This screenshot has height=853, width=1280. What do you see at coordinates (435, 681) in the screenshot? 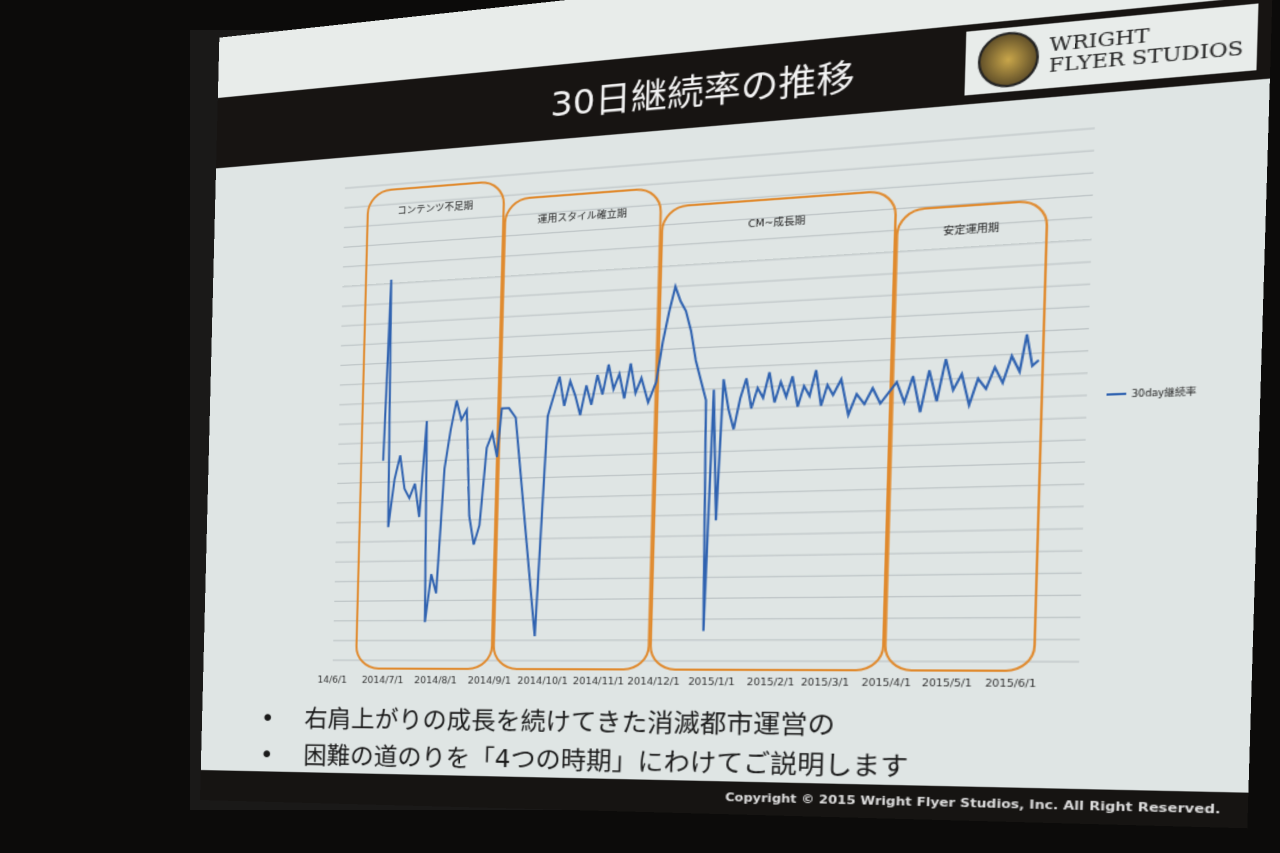
I see `x-tick-label: 2014/8/1` at bounding box center [435, 681].